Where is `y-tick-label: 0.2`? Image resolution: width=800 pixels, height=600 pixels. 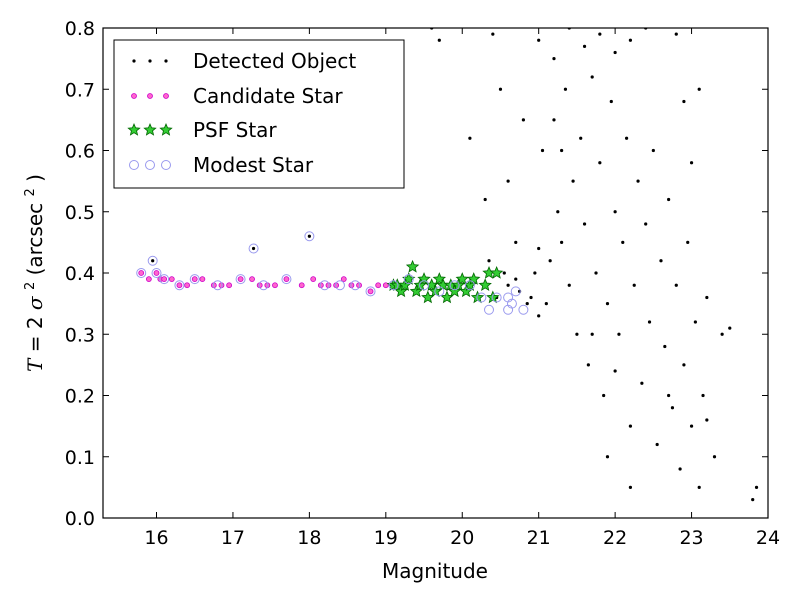 y-tick-label: 0.2 is located at coordinates (80, 397).